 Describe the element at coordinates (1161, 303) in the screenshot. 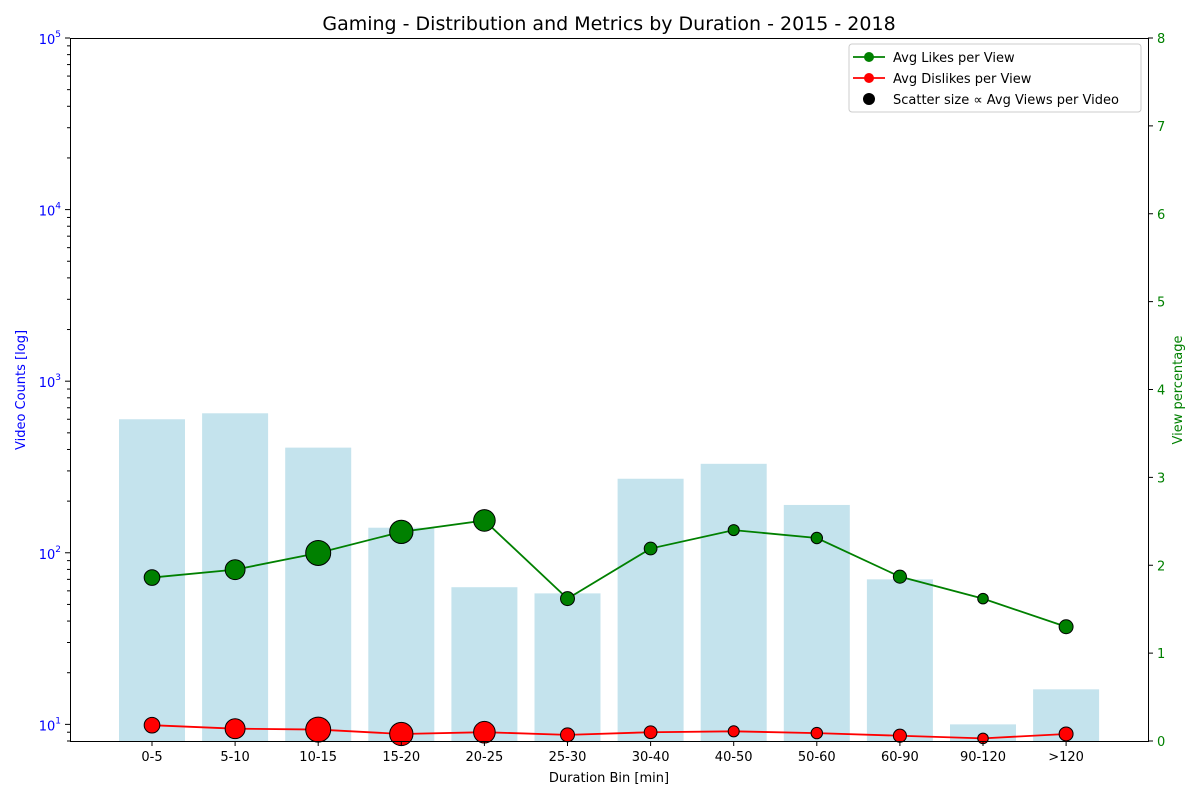

I see `y-right-tick-label-5: 5` at that location.